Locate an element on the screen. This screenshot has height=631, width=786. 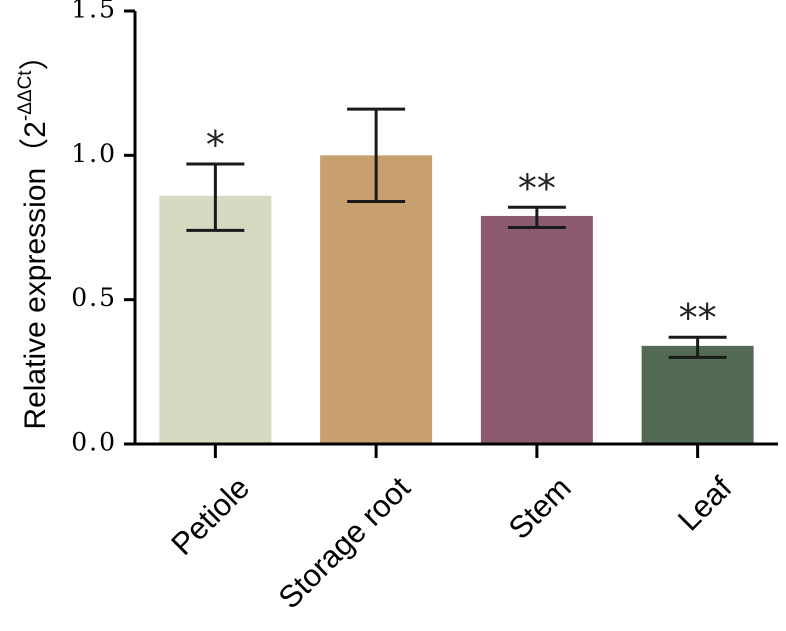
y-tick-label: 1.5 is located at coordinates (94, 12).